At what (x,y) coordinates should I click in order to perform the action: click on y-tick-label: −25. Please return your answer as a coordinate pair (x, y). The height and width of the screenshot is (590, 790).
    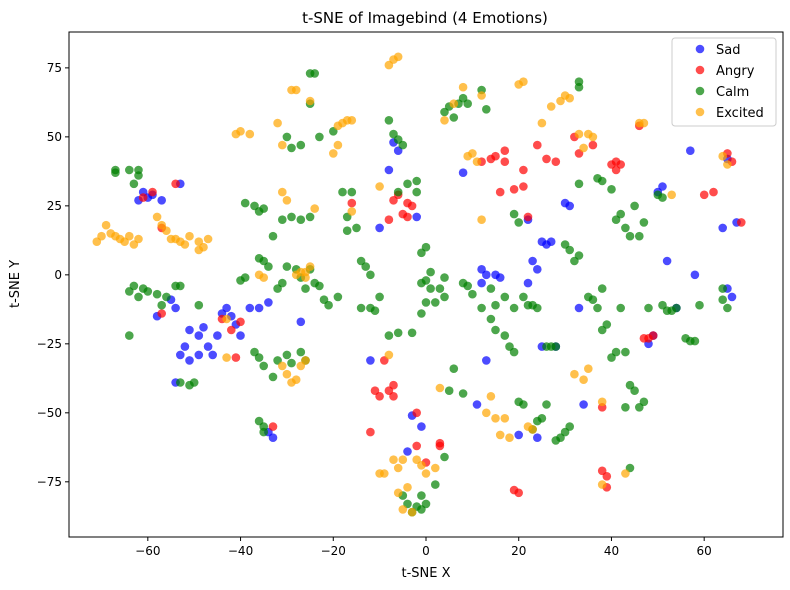
    Looking at the image, I should click on (49, 344).